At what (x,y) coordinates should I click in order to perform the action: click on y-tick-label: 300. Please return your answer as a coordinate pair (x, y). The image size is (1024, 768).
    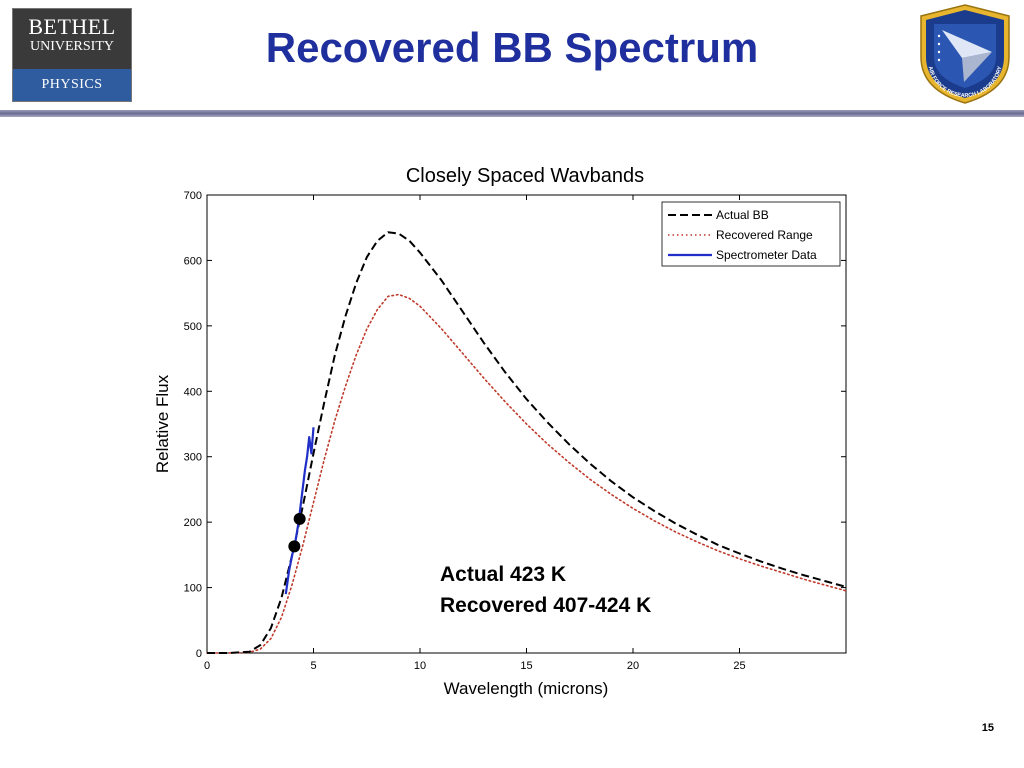
    Looking at the image, I should click on (193, 458).